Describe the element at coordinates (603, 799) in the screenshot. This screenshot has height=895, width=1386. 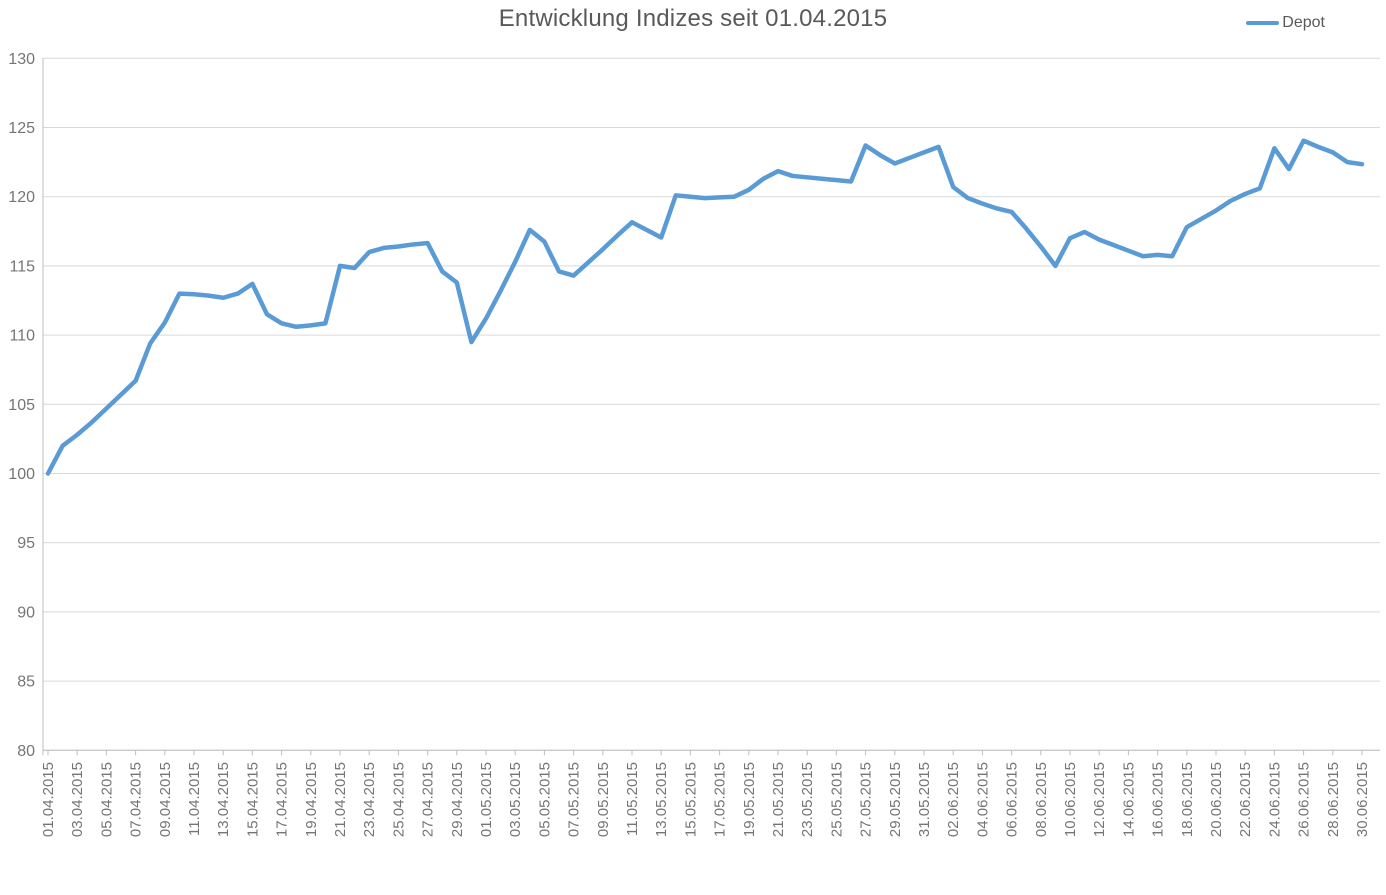
I see `svg-text: 09.05.2015` at that location.